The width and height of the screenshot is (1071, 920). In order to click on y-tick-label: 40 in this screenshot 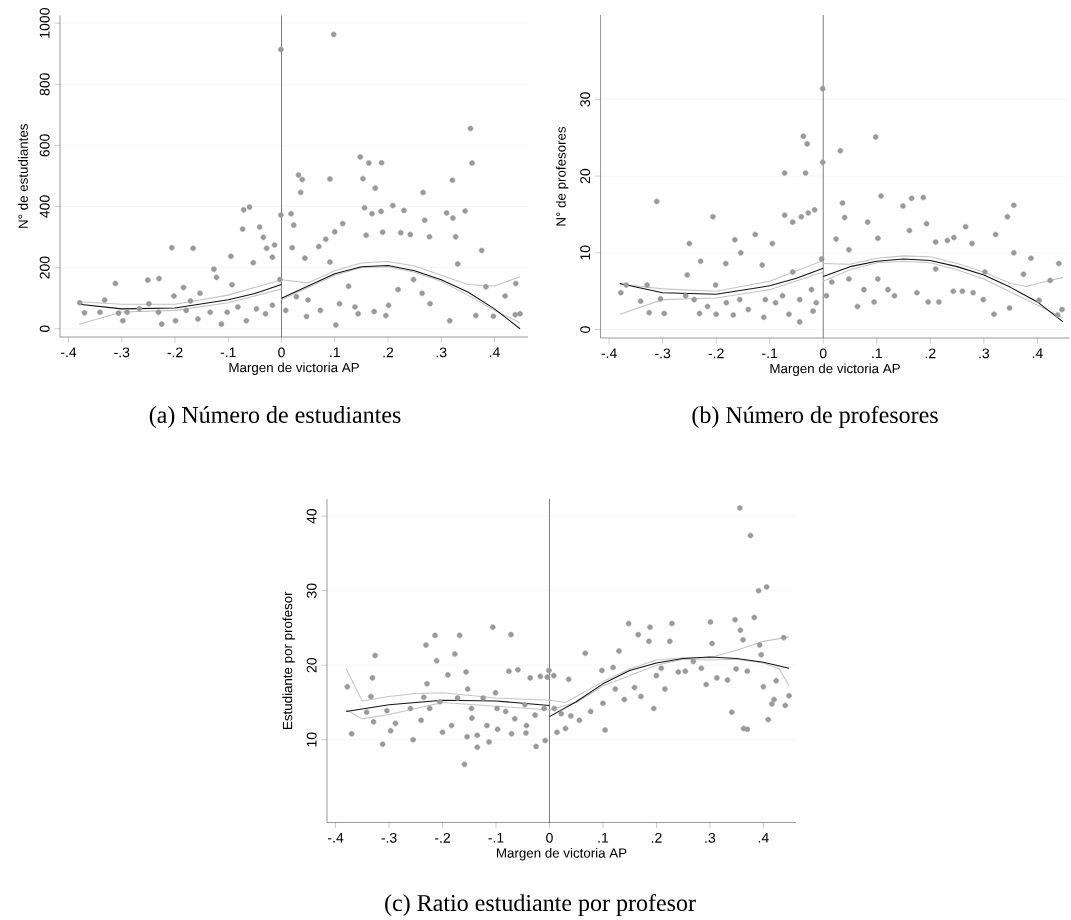, I will do `click(311, 516)`.